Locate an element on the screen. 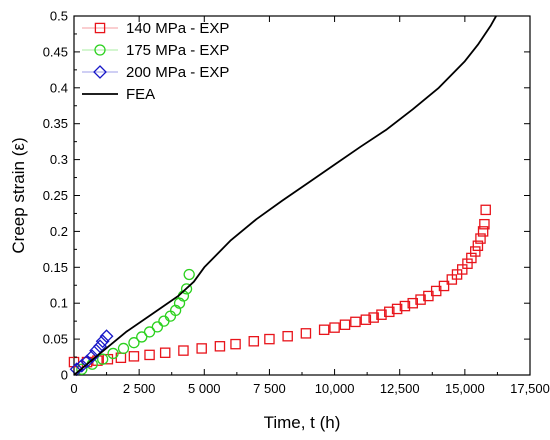  y-tick-label: 0.25 is located at coordinates (55, 195).